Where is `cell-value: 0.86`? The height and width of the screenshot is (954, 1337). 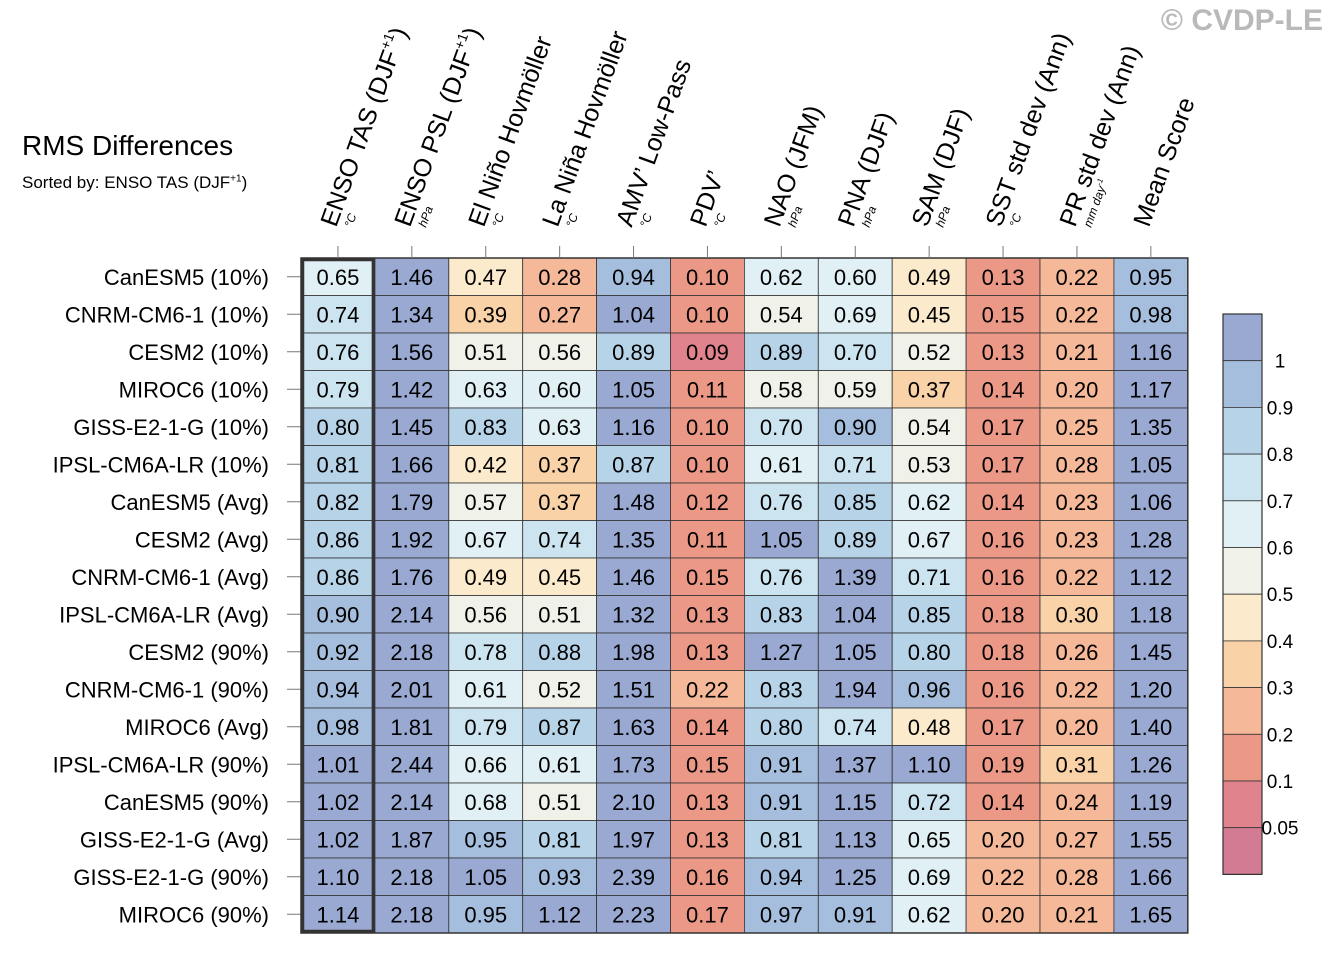 cell-value: 0.86 is located at coordinates (338, 577).